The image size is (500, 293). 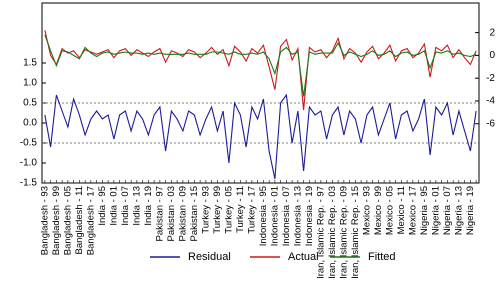 What do you see at coordinates (30, 103) in the screenshot?
I see `y-tick-label: 0.5` at bounding box center [30, 103].